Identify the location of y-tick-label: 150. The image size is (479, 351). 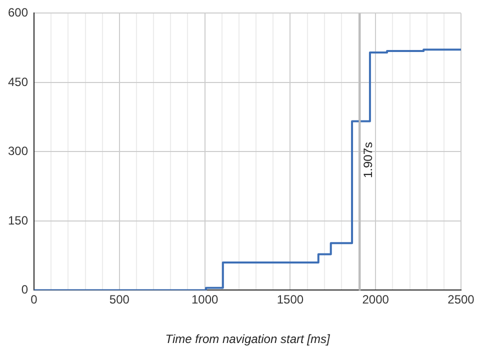
(18, 220).